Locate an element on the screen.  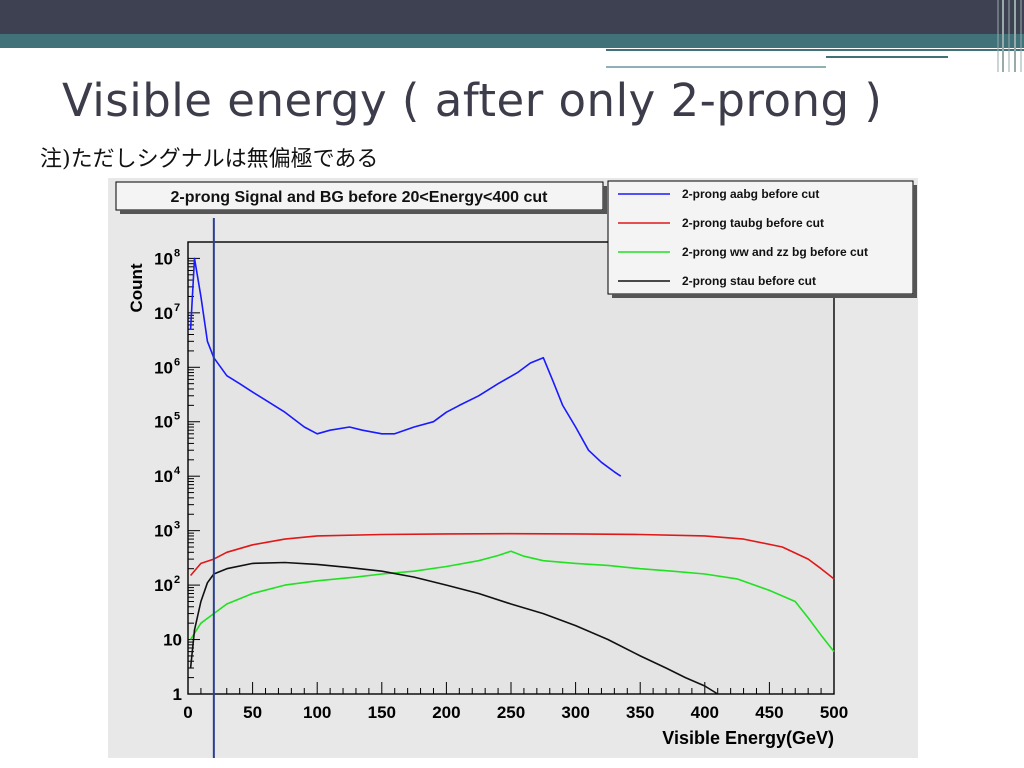
y-axis-label: Count is located at coordinates (136, 287).